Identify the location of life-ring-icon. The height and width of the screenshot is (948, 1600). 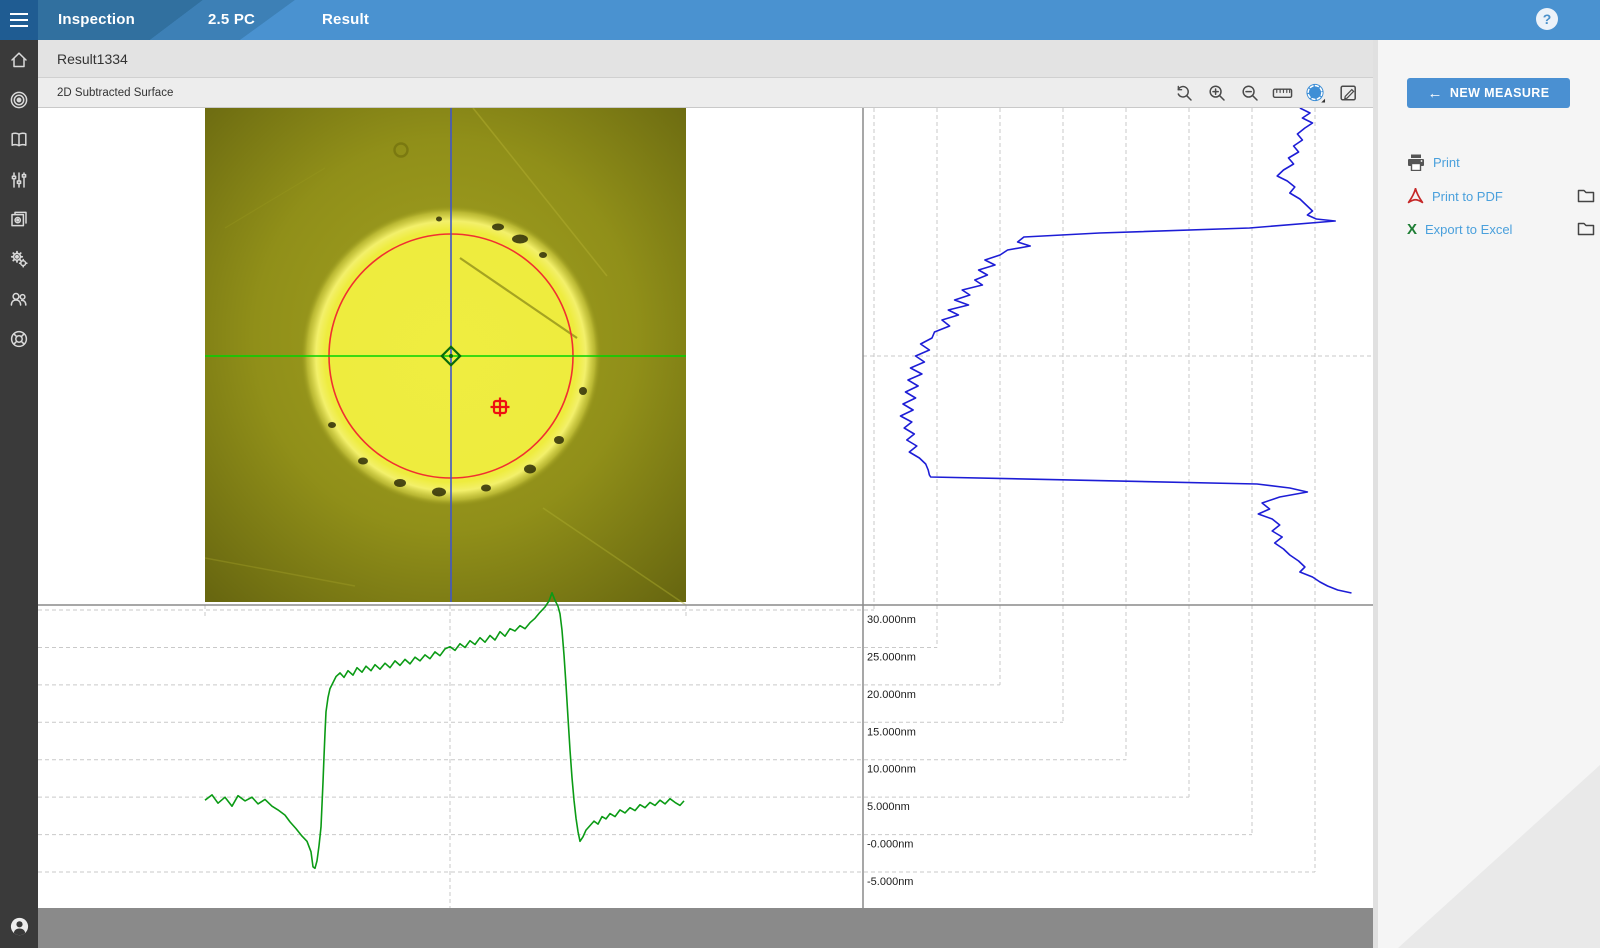
(19, 339).